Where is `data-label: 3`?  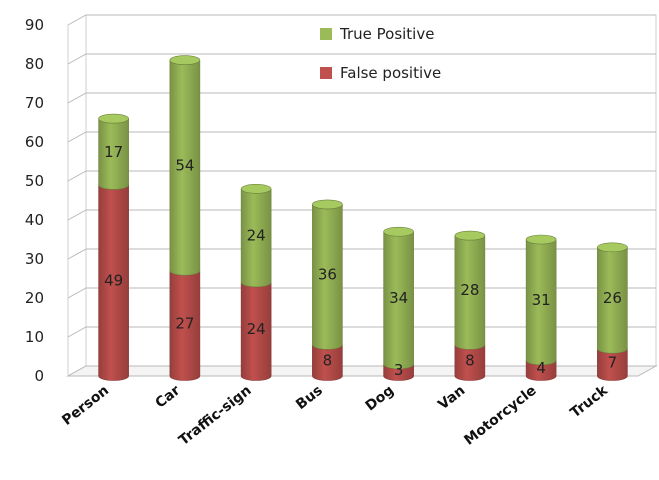
data-label: 3 is located at coordinates (399, 370).